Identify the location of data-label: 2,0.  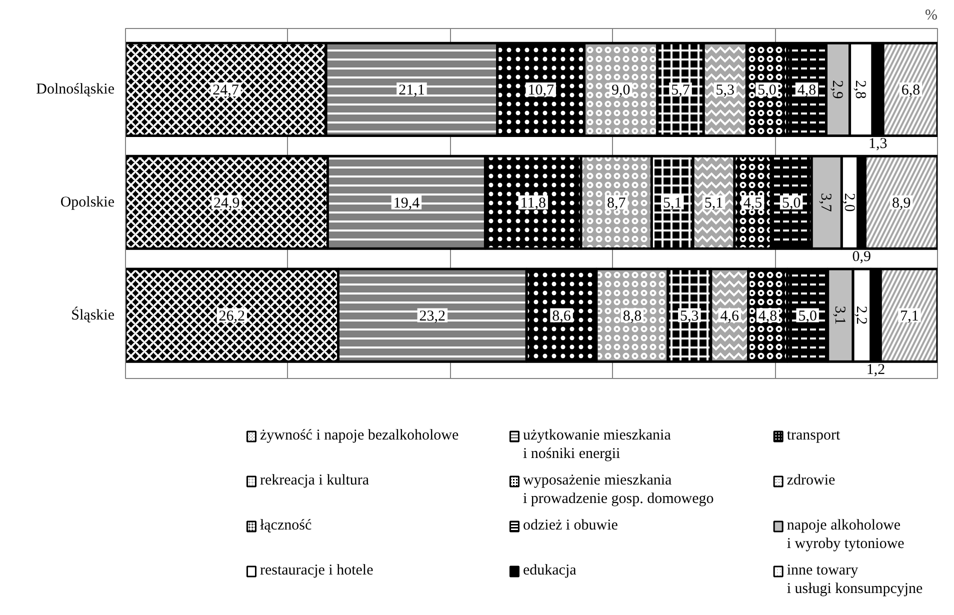
(848, 202).